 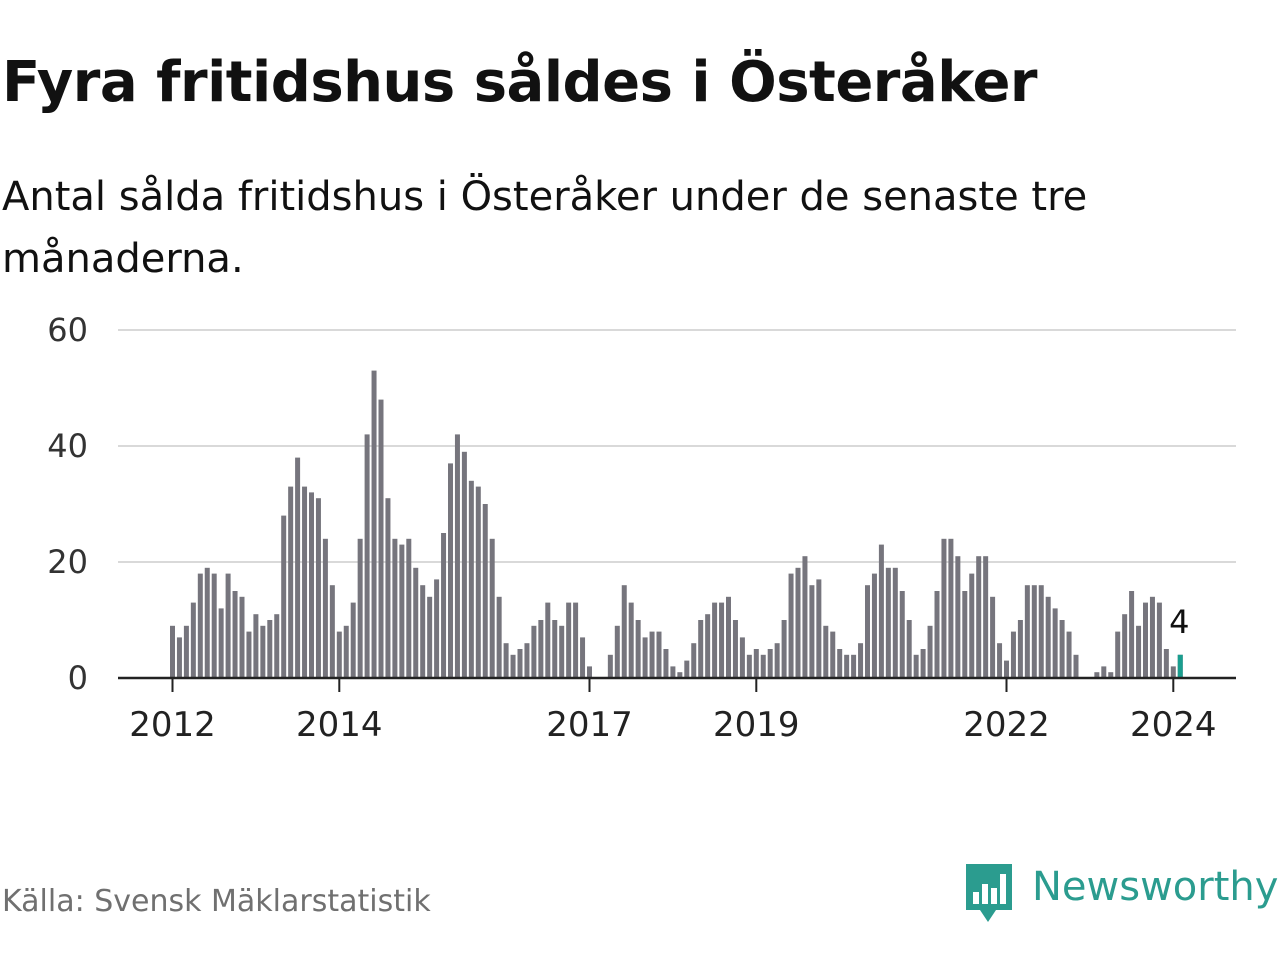 I want to click on x-axis, so click(x=677, y=684).